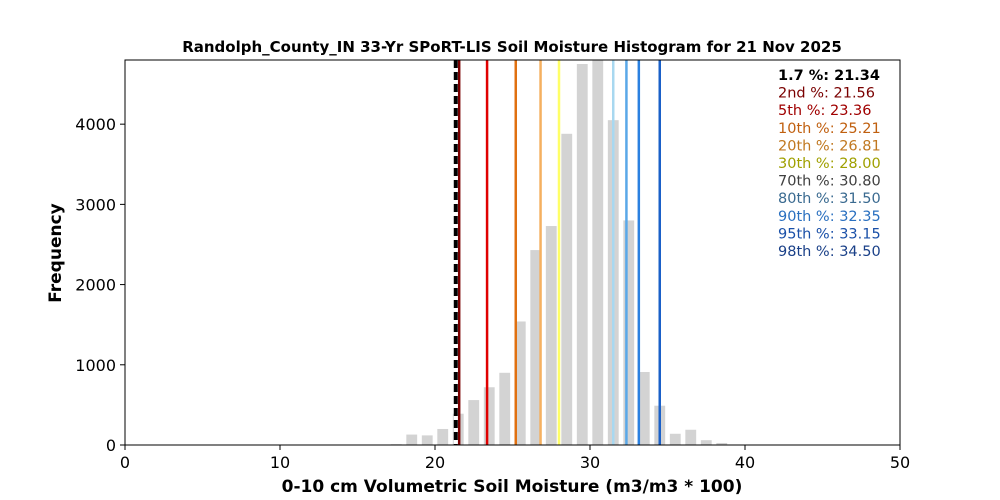 The width and height of the screenshot is (1000, 500). I want to click on legend-entry: 98th %: 34.50, so click(829, 252).